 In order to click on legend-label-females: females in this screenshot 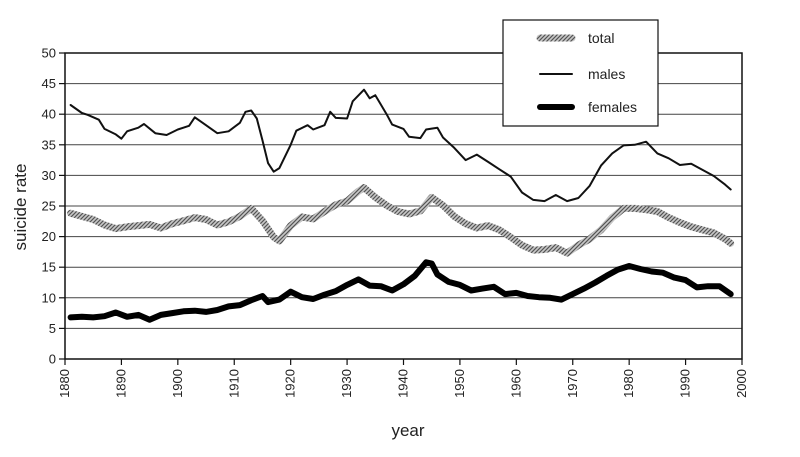, I will do `click(612, 107)`.